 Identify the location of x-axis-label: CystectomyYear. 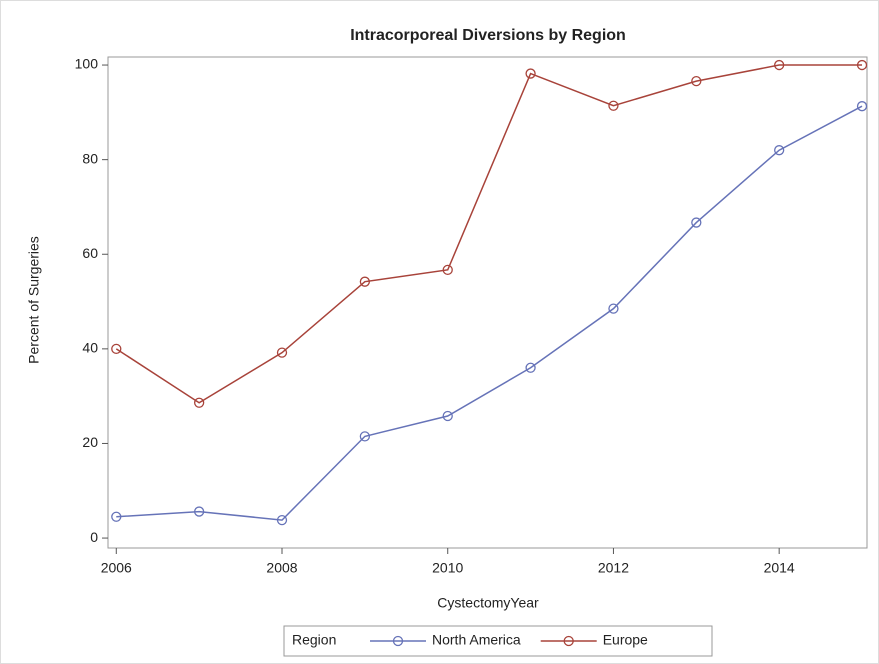
(488, 603).